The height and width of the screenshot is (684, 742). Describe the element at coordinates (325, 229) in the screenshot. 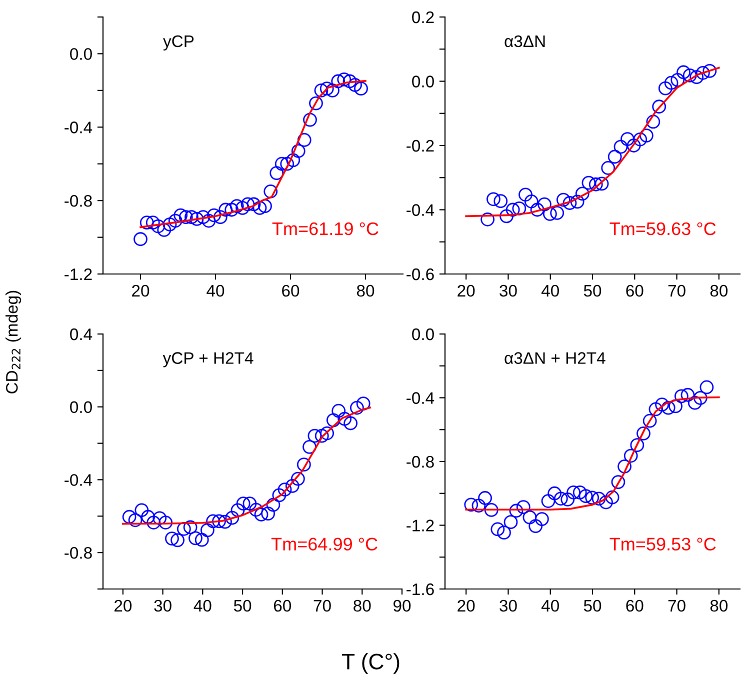

I see `annotation: Tm=61.19 °C` at that location.